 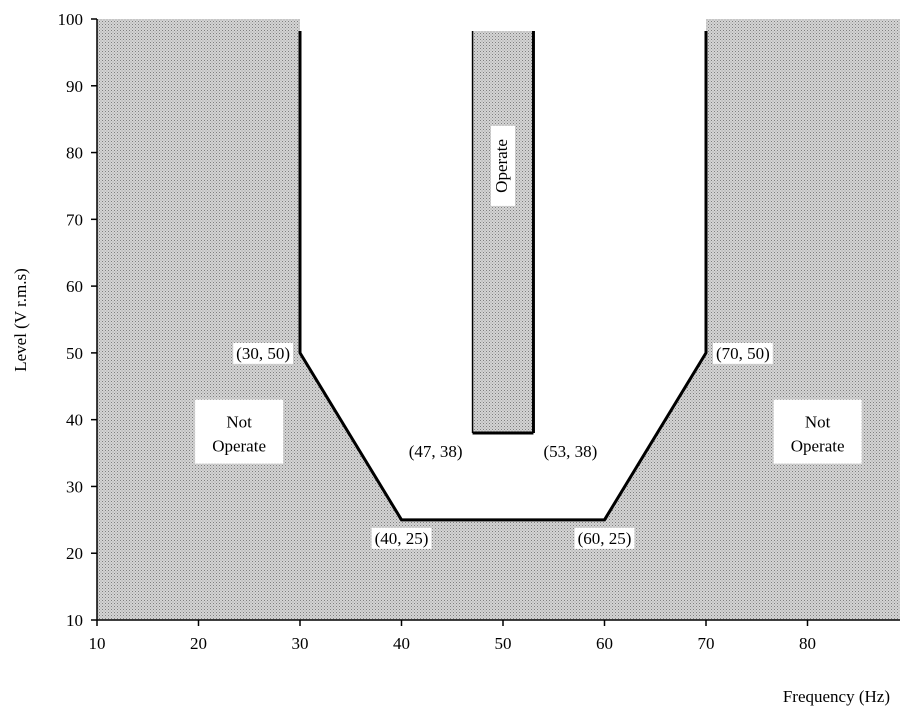 I want to click on x-tick-label-80: 80, so click(x=807, y=643).